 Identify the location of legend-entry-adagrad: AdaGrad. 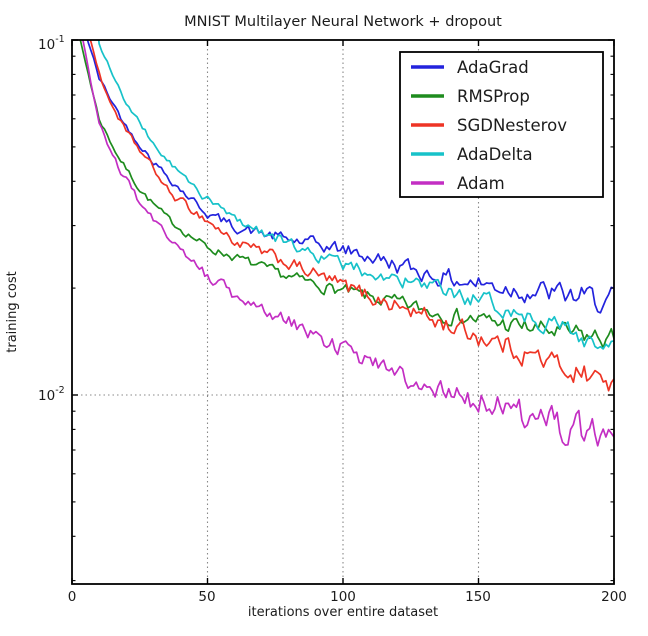
(470, 67).